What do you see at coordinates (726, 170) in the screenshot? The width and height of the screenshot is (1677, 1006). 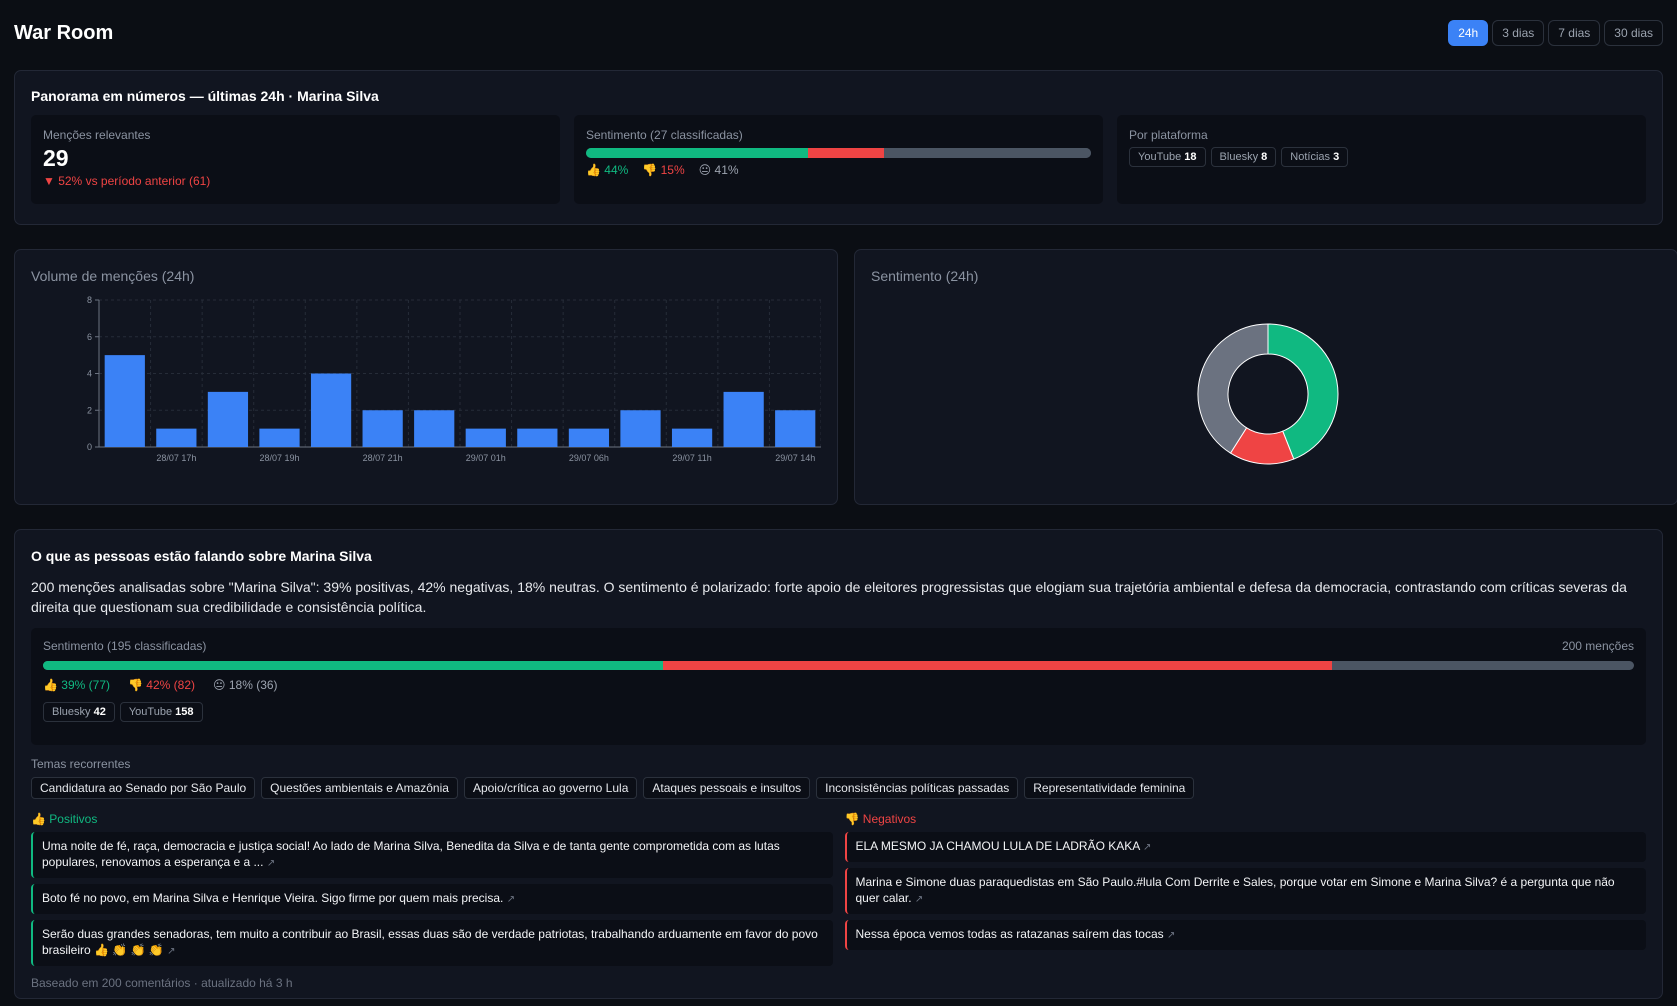 I see `neutral-pct: 41%` at bounding box center [726, 170].